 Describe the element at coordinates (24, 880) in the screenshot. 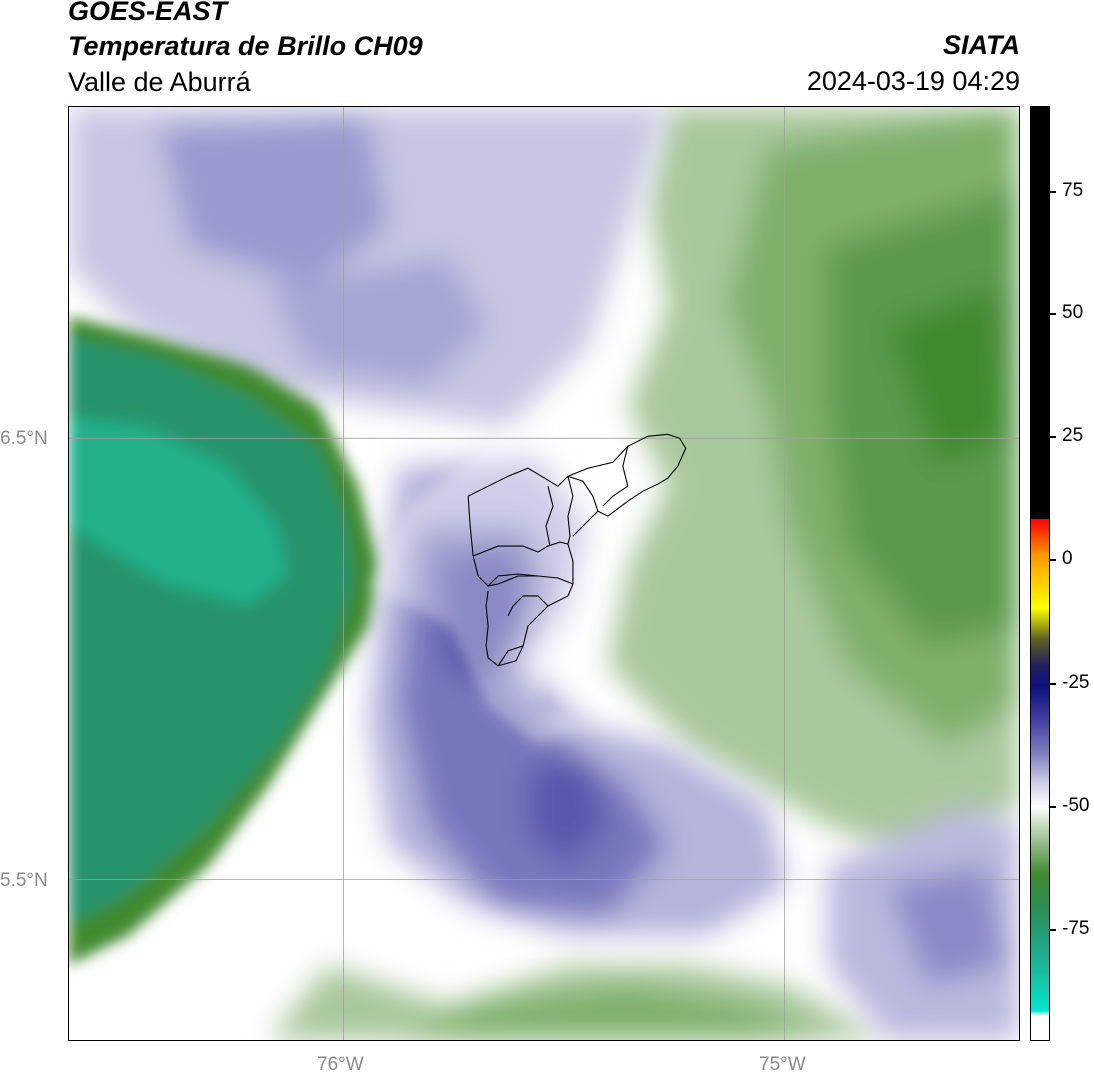

I see `lat-label-5-5n: 5.5°N` at that location.